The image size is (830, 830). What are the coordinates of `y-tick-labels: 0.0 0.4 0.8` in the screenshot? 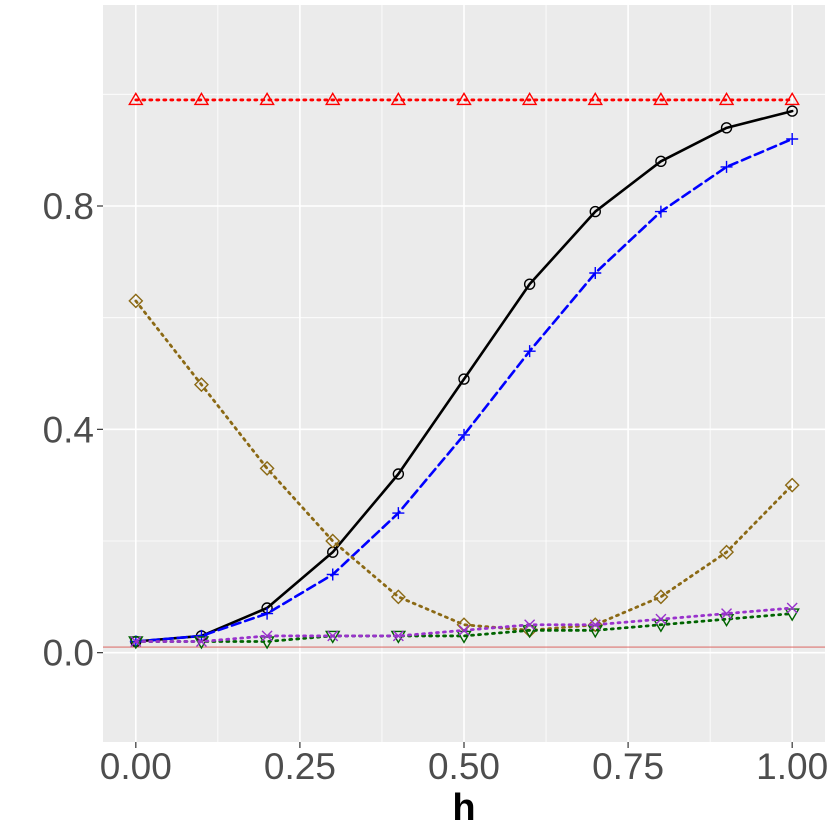 It's located at (68, 430).